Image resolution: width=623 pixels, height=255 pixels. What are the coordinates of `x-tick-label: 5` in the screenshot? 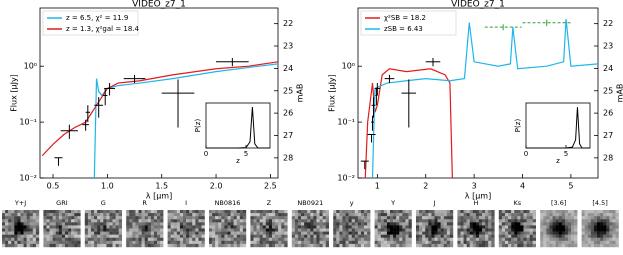 It's located at (570, 186).